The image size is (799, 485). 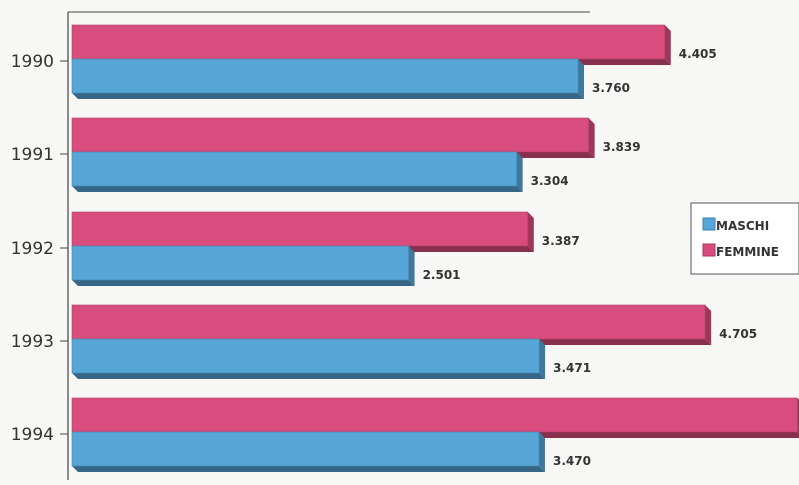 I want to click on value-label-maschi-1992: 2.501, so click(x=442, y=275).